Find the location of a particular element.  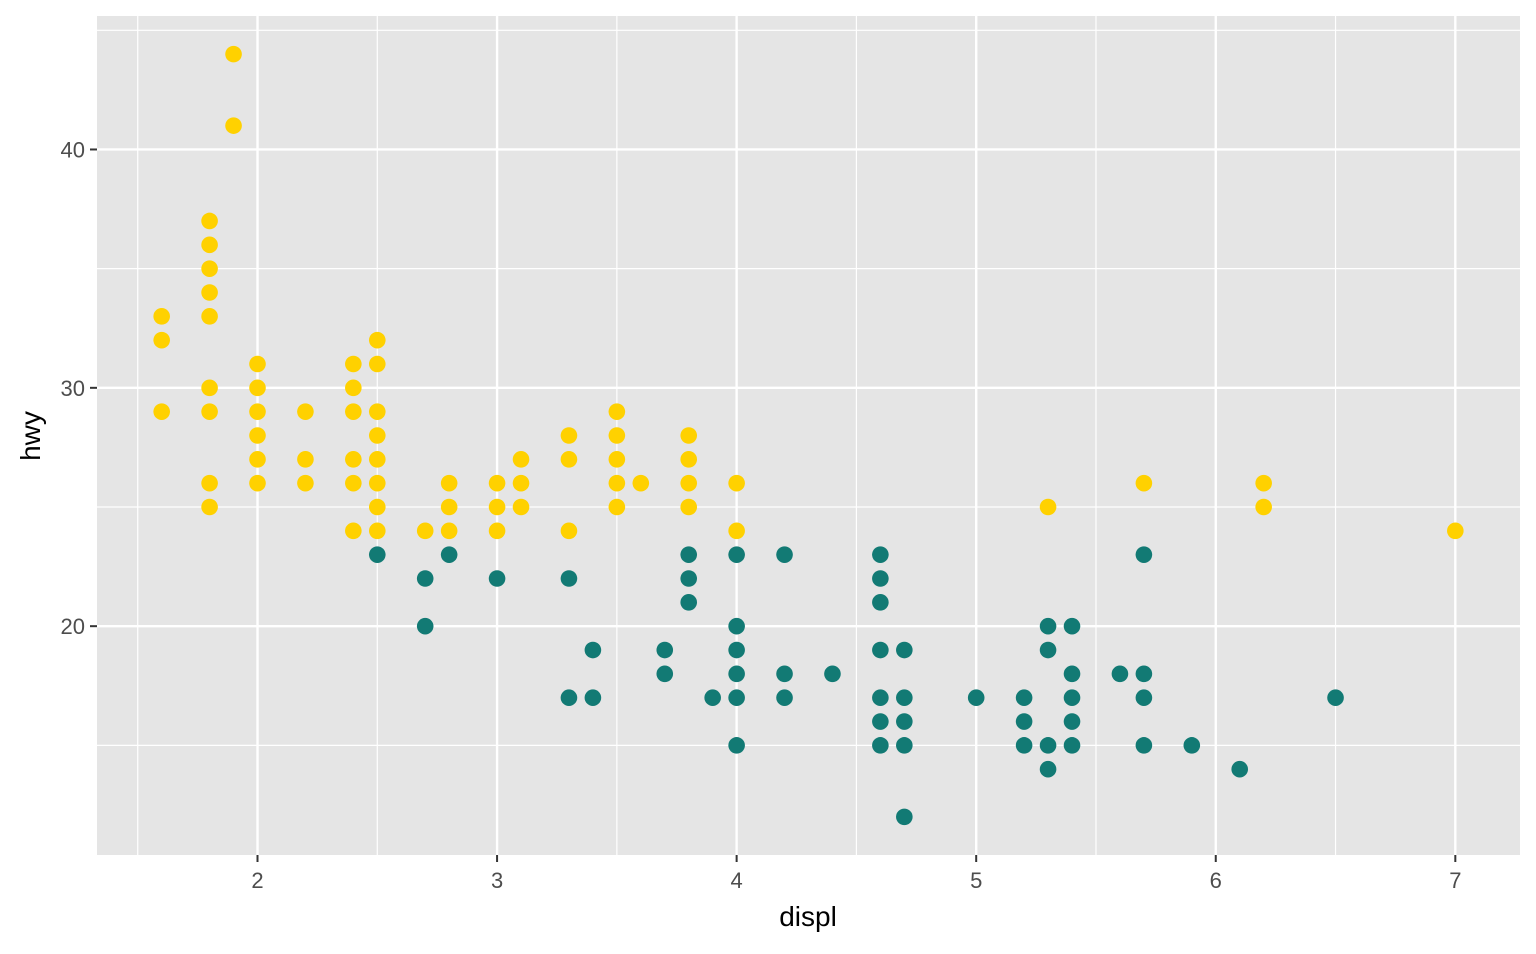

x-tick-label: 4 is located at coordinates (737, 880).